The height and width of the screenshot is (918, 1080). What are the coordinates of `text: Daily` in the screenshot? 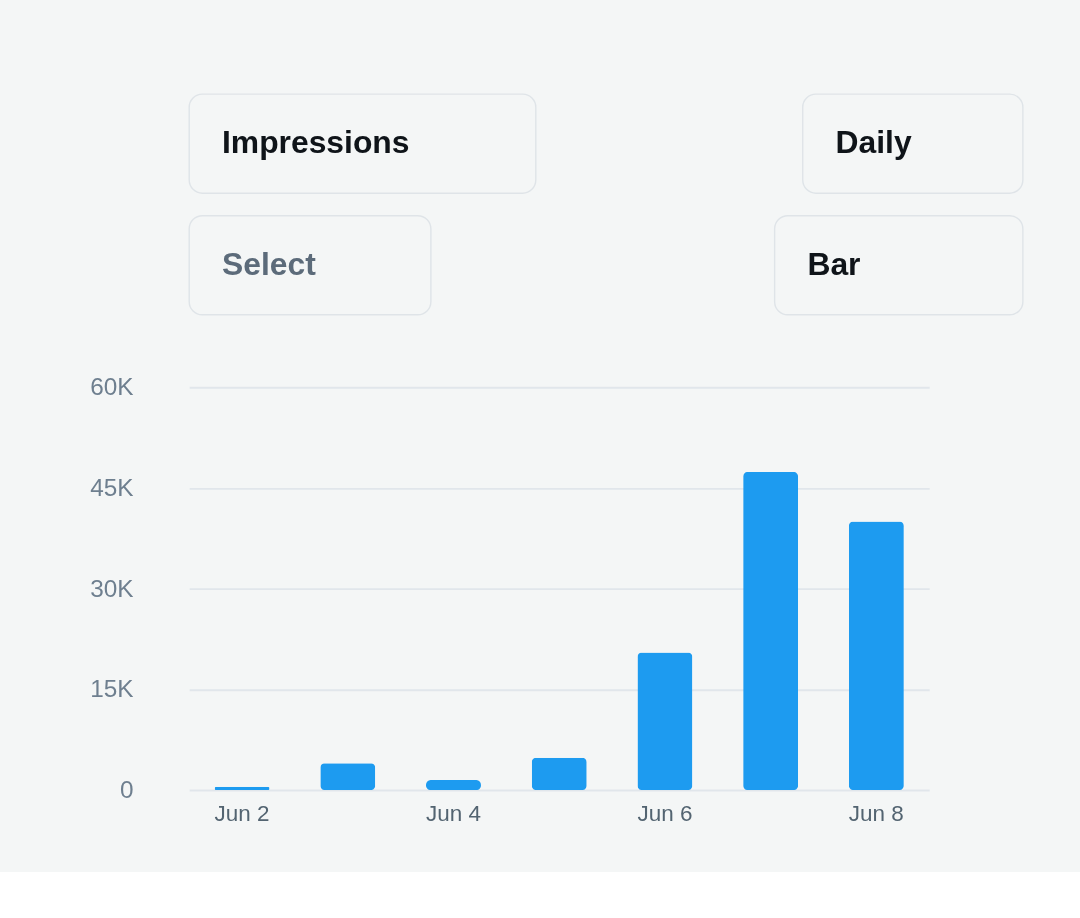 It's located at (873, 142).